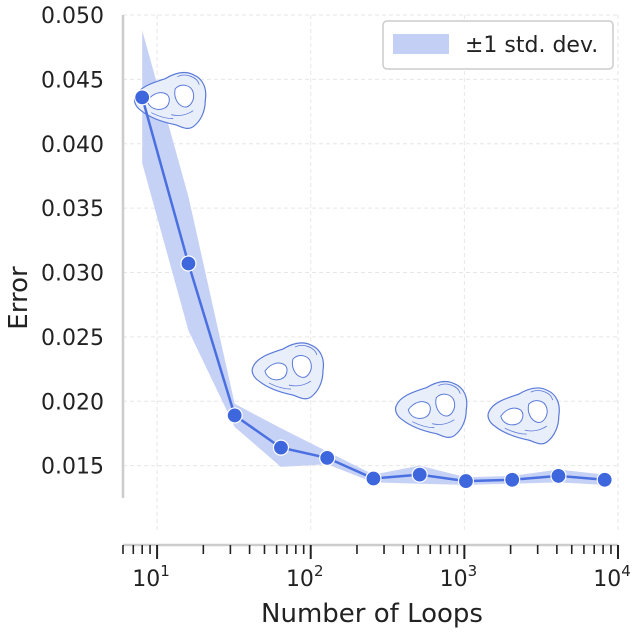  Describe the element at coordinates (72, 338) in the screenshot. I see `y-tick-label: 0.025` at that location.